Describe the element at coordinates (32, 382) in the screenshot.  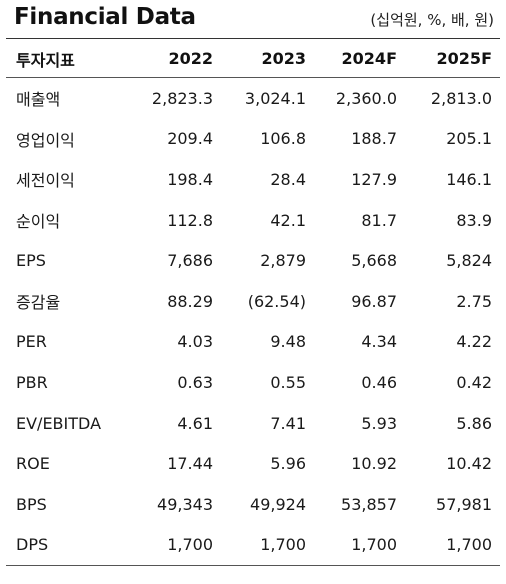
I see `row-label: PBR` at that location.